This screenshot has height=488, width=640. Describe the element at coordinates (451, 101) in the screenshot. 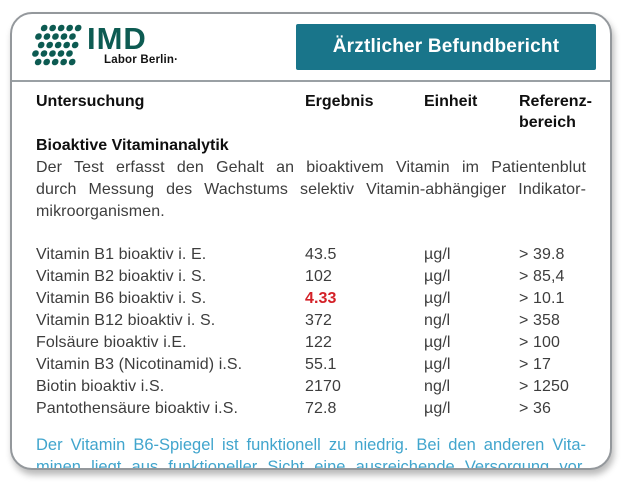

I see `column-header-einheit: Einheit` at that location.